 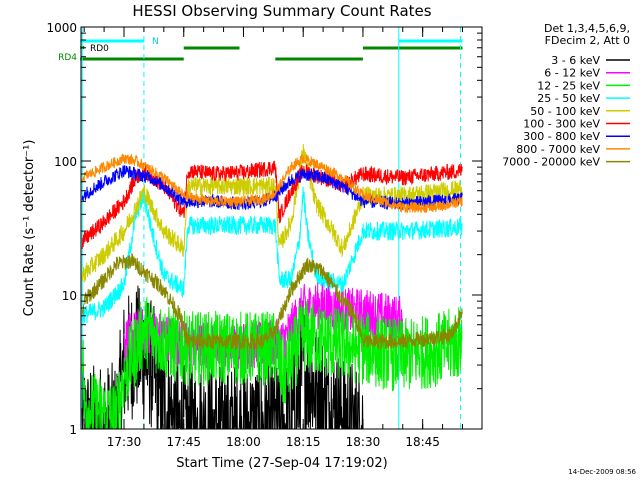 What do you see at coordinates (29, 228) in the screenshot?
I see `y-axis-label: Count Rate (s⁻¹ detector⁻¹)` at bounding box center [29, 228].